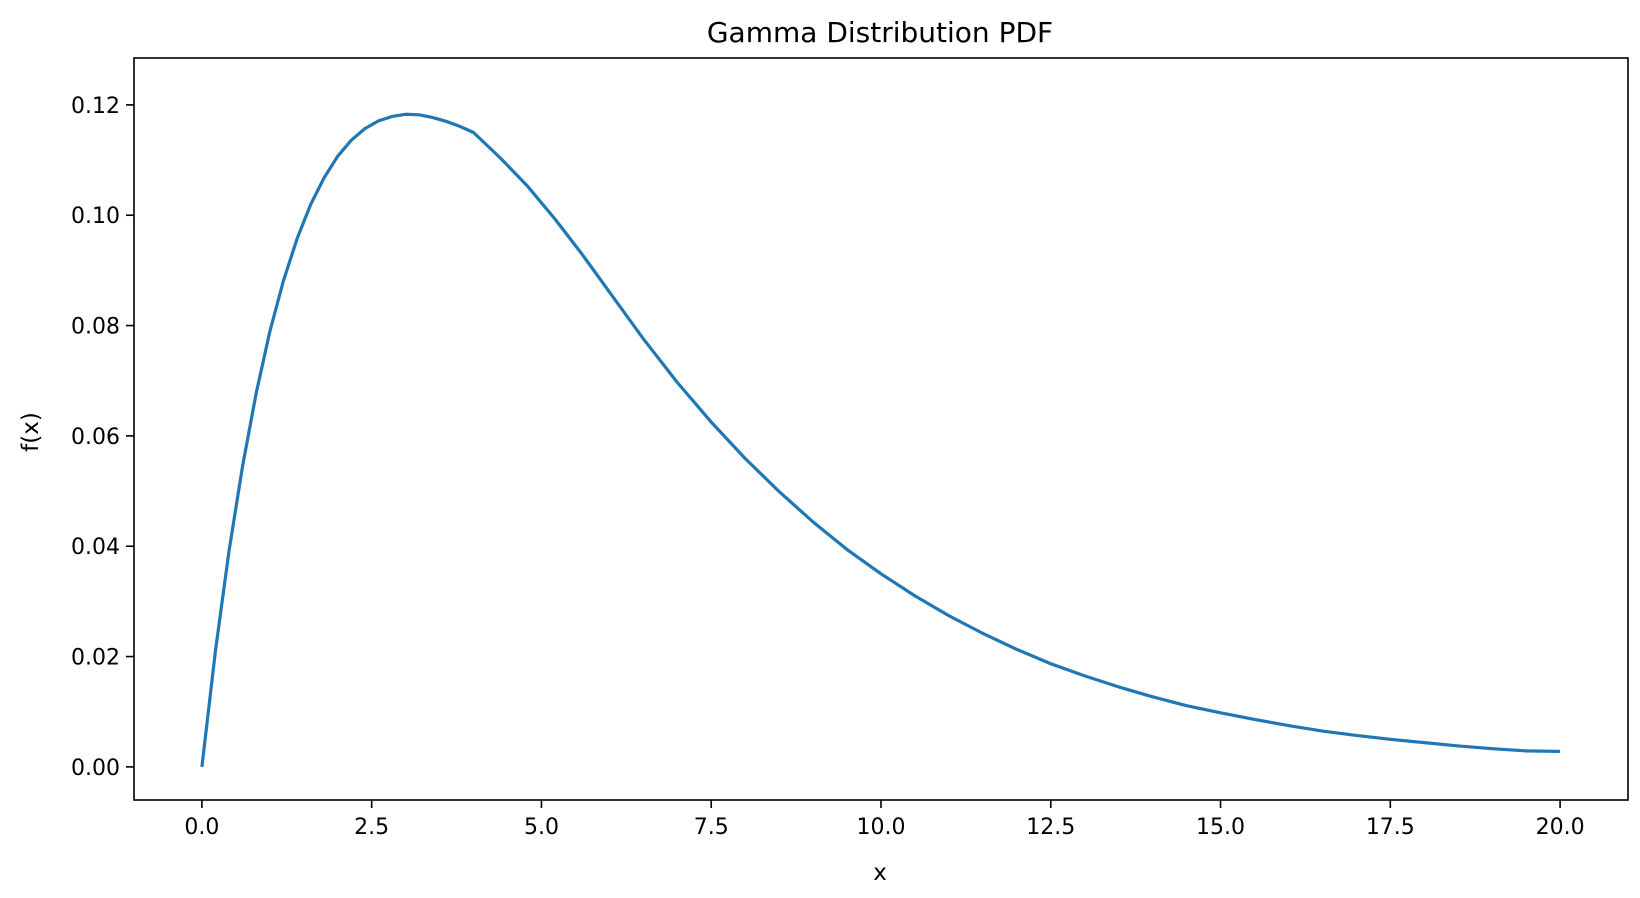 This screenshot has height=898, width=1640. What do you see at coordinates (881, 827) in the screenshot?
I see `x-tick-label: 10.0` at bounding box center [881, 827].